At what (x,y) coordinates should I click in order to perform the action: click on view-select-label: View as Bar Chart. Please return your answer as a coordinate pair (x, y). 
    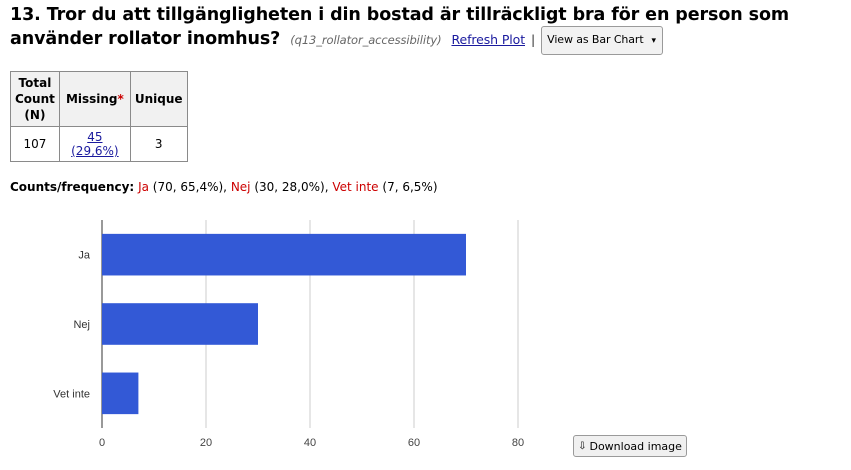
    Looking at the image, I should click on (595, 39).